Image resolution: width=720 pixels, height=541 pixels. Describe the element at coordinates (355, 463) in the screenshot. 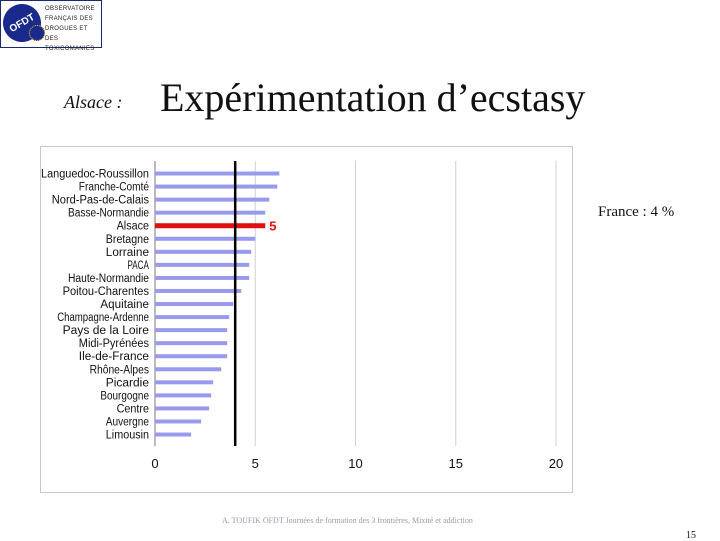

I see `x-tick-label: 10` at that location.